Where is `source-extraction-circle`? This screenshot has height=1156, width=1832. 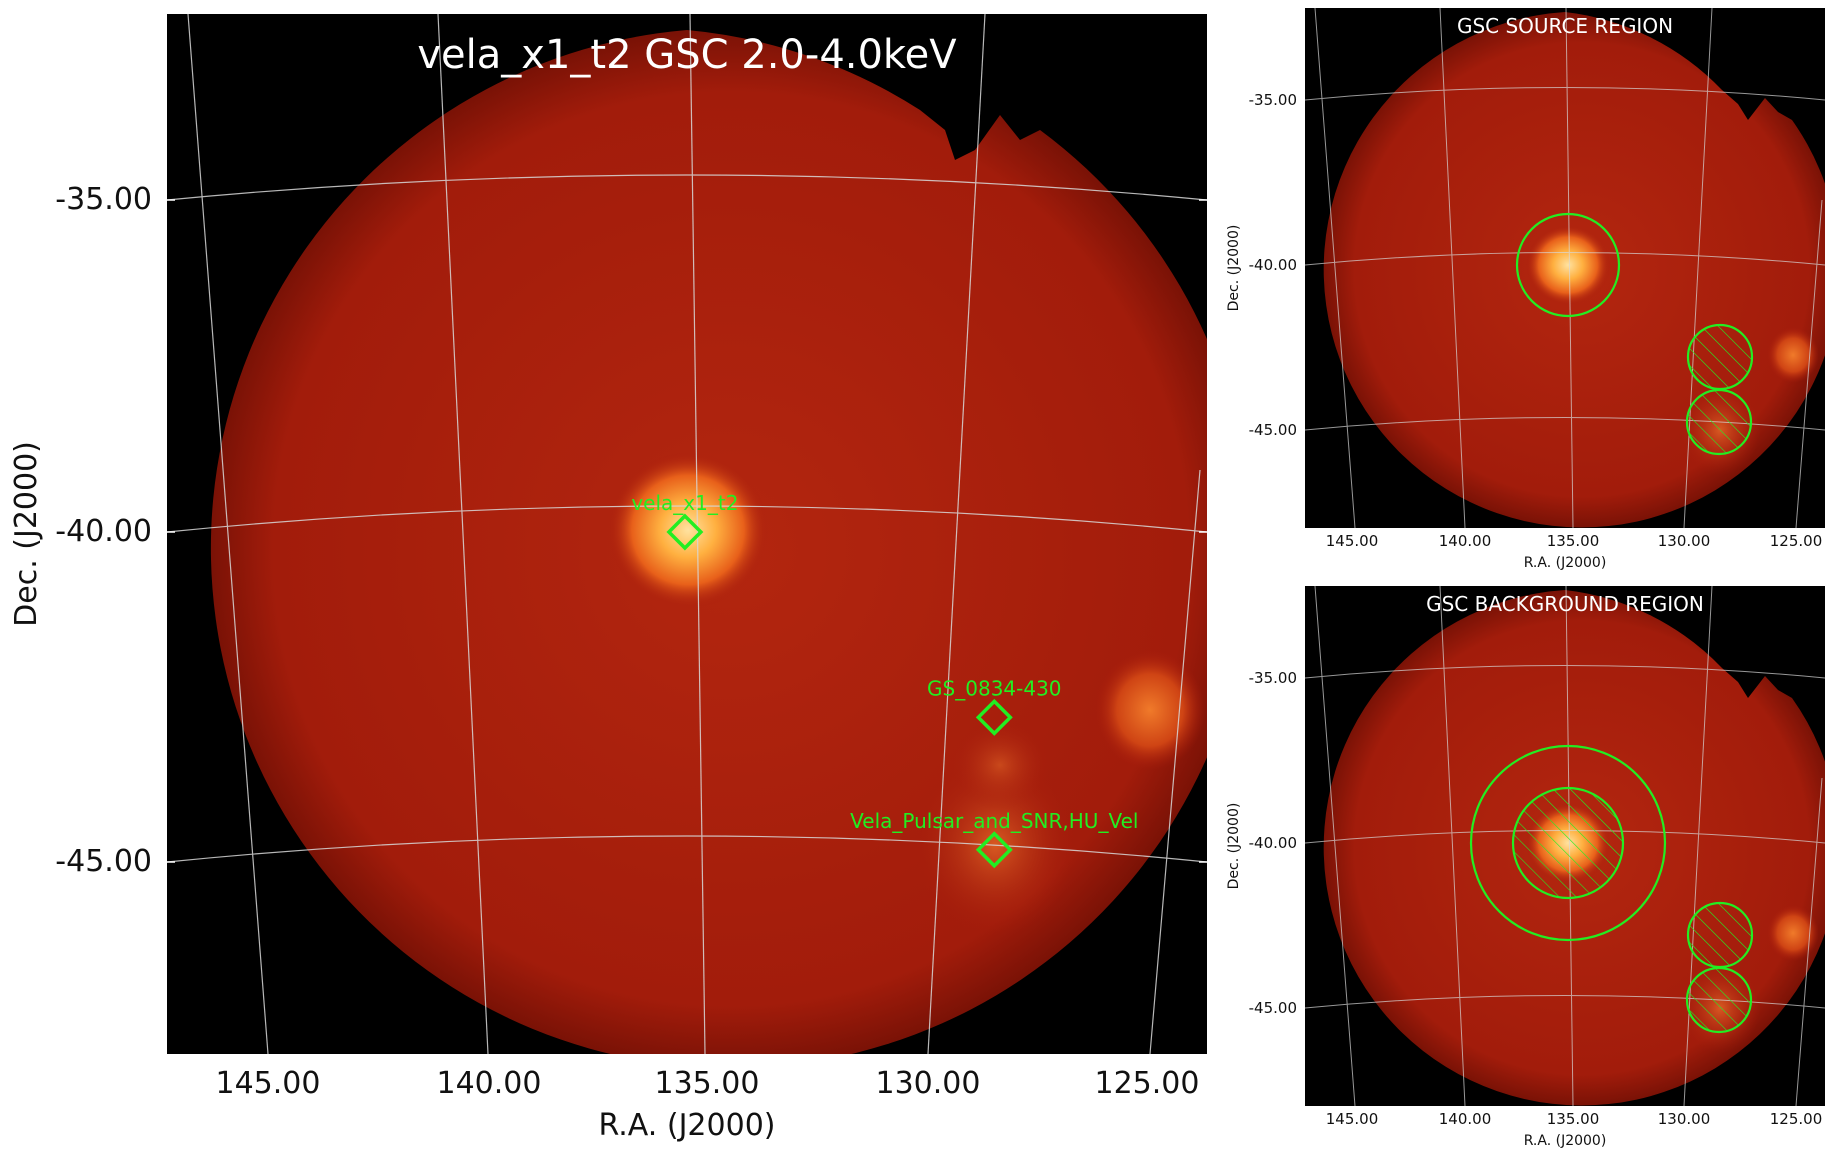 source-extraction-circle is located at coordinates (1568, 265).